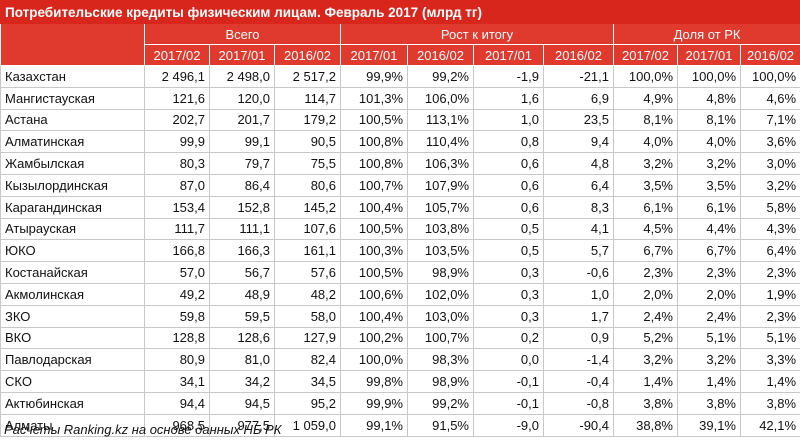 This screenshot has height=442, width=800. I want to click on value-cell: 99,9, so click(177, 142).